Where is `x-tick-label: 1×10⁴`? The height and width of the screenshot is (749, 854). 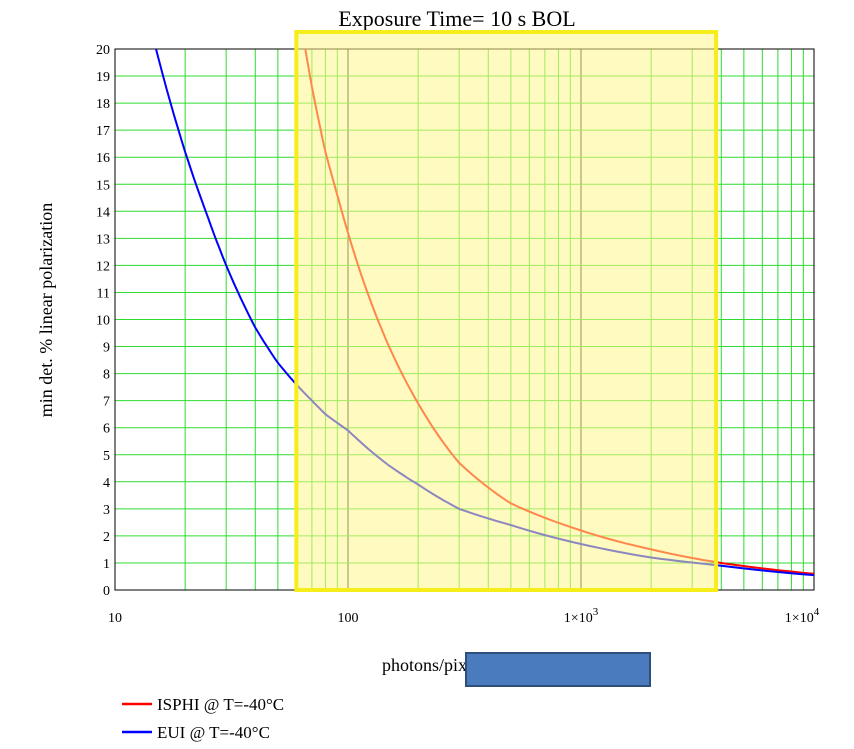
x-tick-label: 1×10⁴ is located at coordinates (802, 616).